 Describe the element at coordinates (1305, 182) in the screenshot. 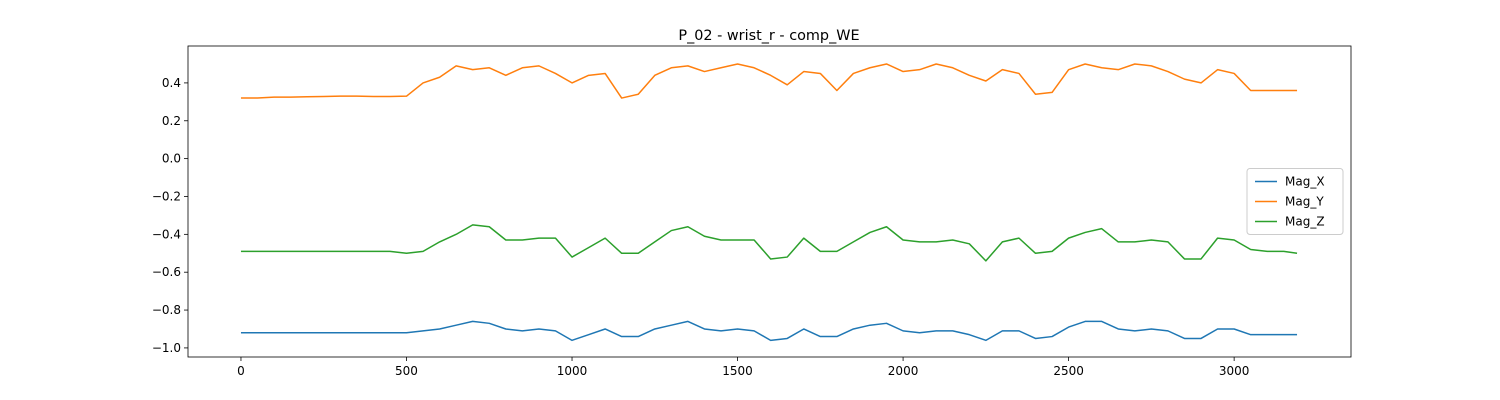

I see `legend-label: Mag_X` at that location.